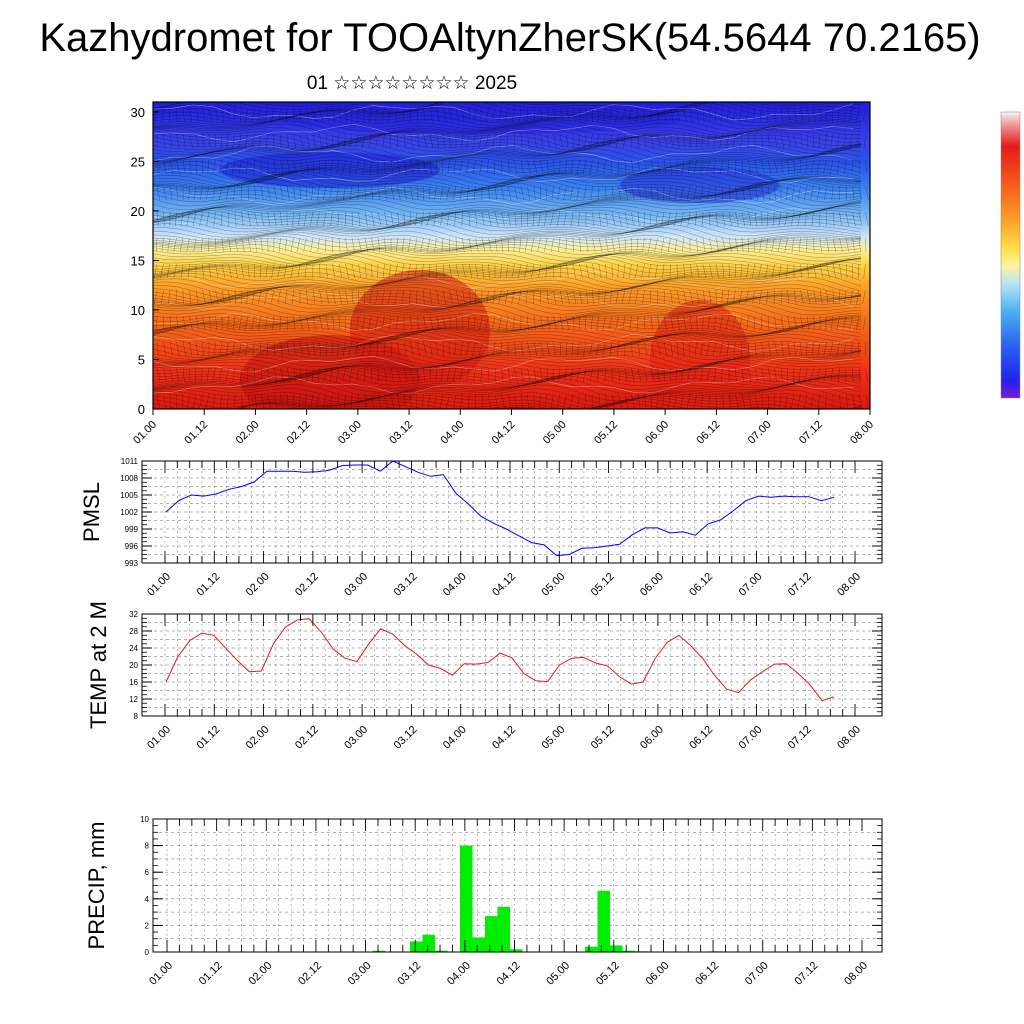  Describe the element at coordinates (91, 512) in the screenshot. I see `y-axis-title: PMSL` at that location.